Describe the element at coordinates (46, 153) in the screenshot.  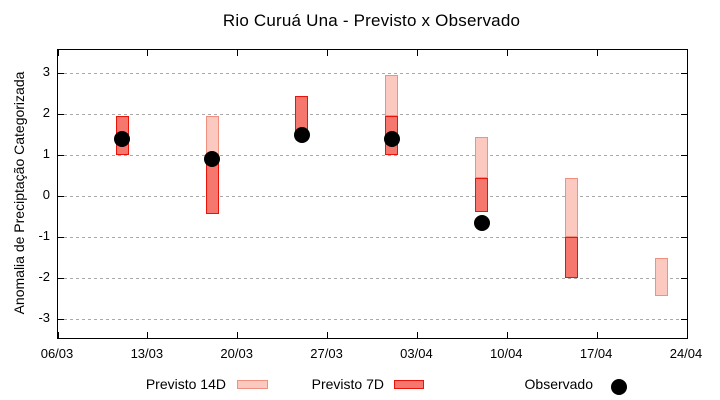
I see `y-tick-label: 1` at that location.